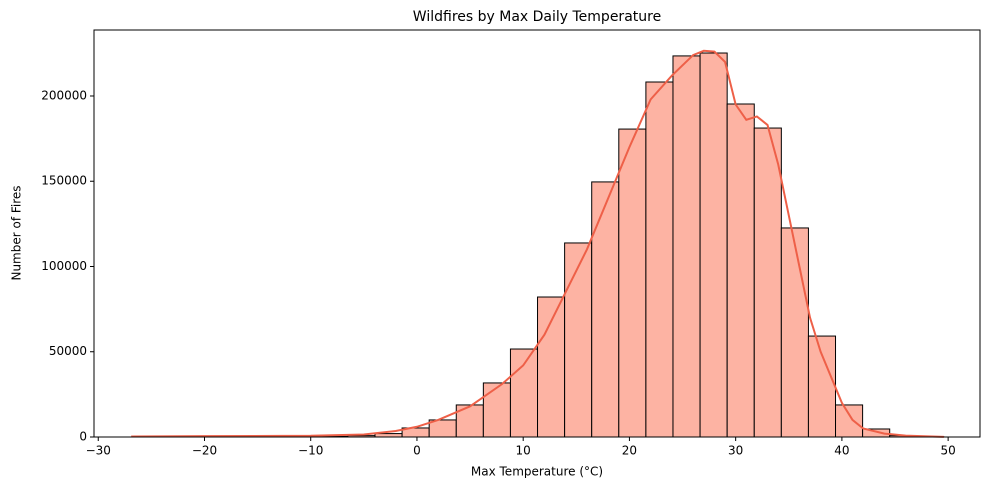 This screenshot has width=989, height=490. I want to click on x-tick-label: 40, so click(841, 451).